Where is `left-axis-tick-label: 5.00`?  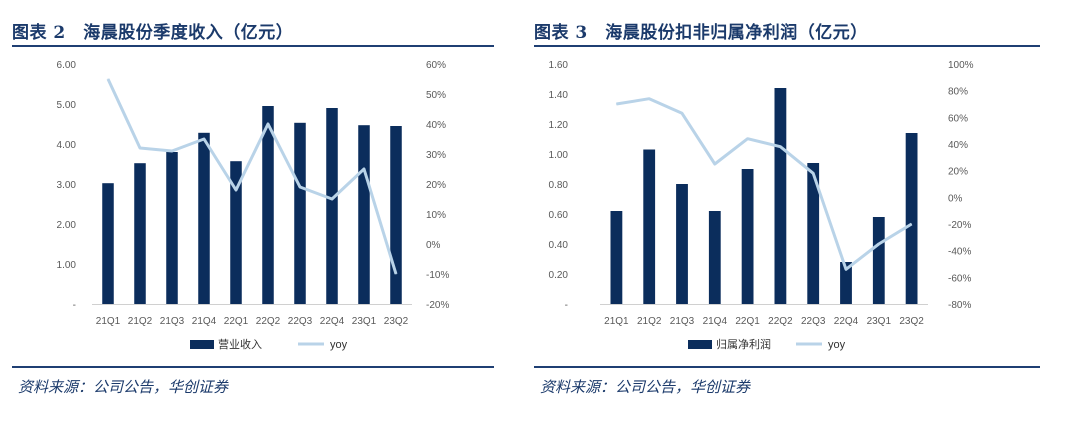 left-axis-tick-label: 5.00 is located at coordinates (67, 105).